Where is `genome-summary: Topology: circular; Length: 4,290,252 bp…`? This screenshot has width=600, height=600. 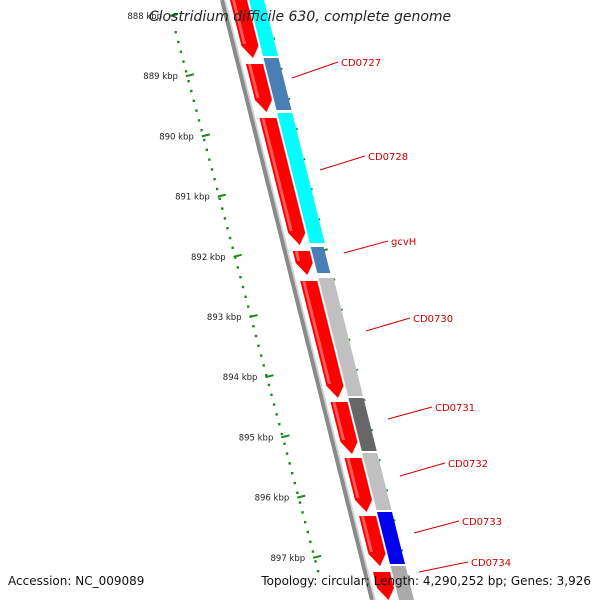 genome-summary: Topology: circular; Length: 4,290,252 bp… is located at coordinates (426, 581).